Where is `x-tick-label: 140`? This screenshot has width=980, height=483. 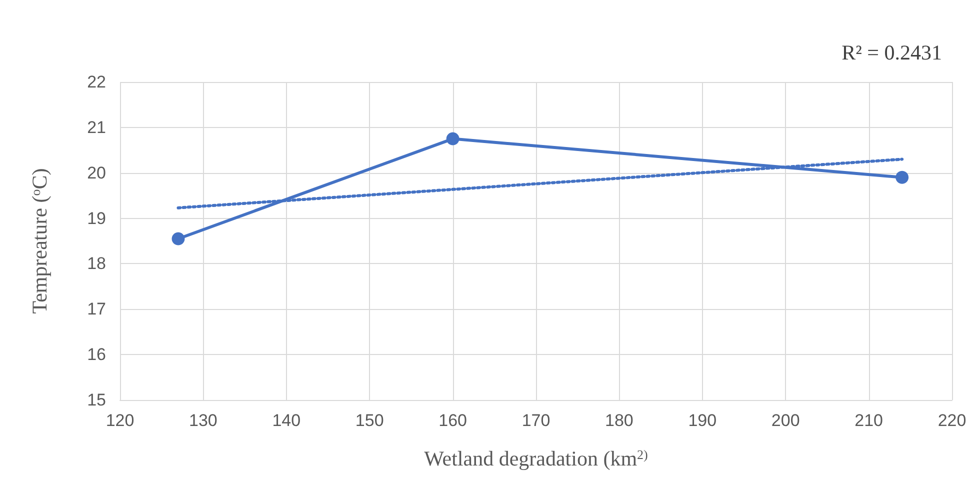 x-tick-label: 140 is located at coordinates (286, 420).